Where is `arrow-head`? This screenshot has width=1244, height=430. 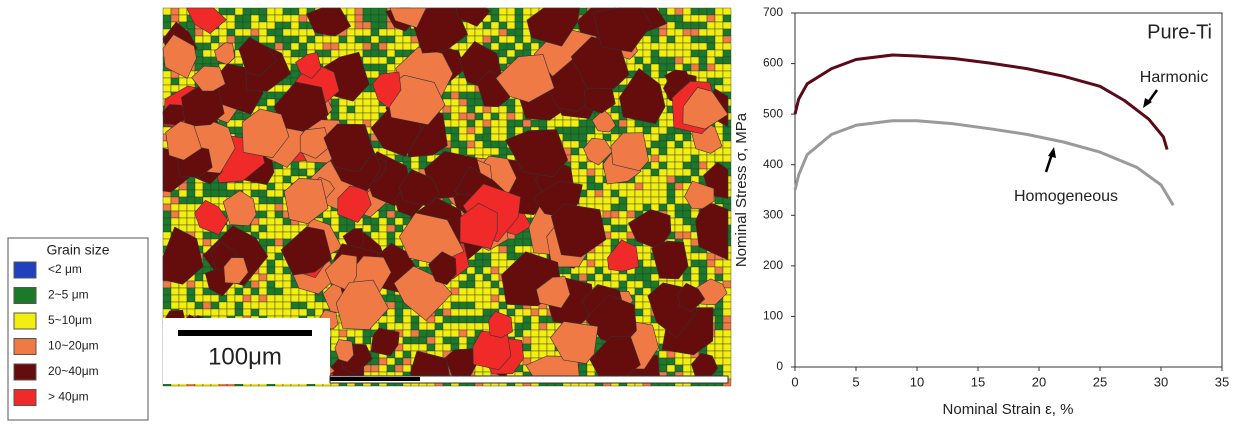
arrow-head is located at coordinates (1052, 152).